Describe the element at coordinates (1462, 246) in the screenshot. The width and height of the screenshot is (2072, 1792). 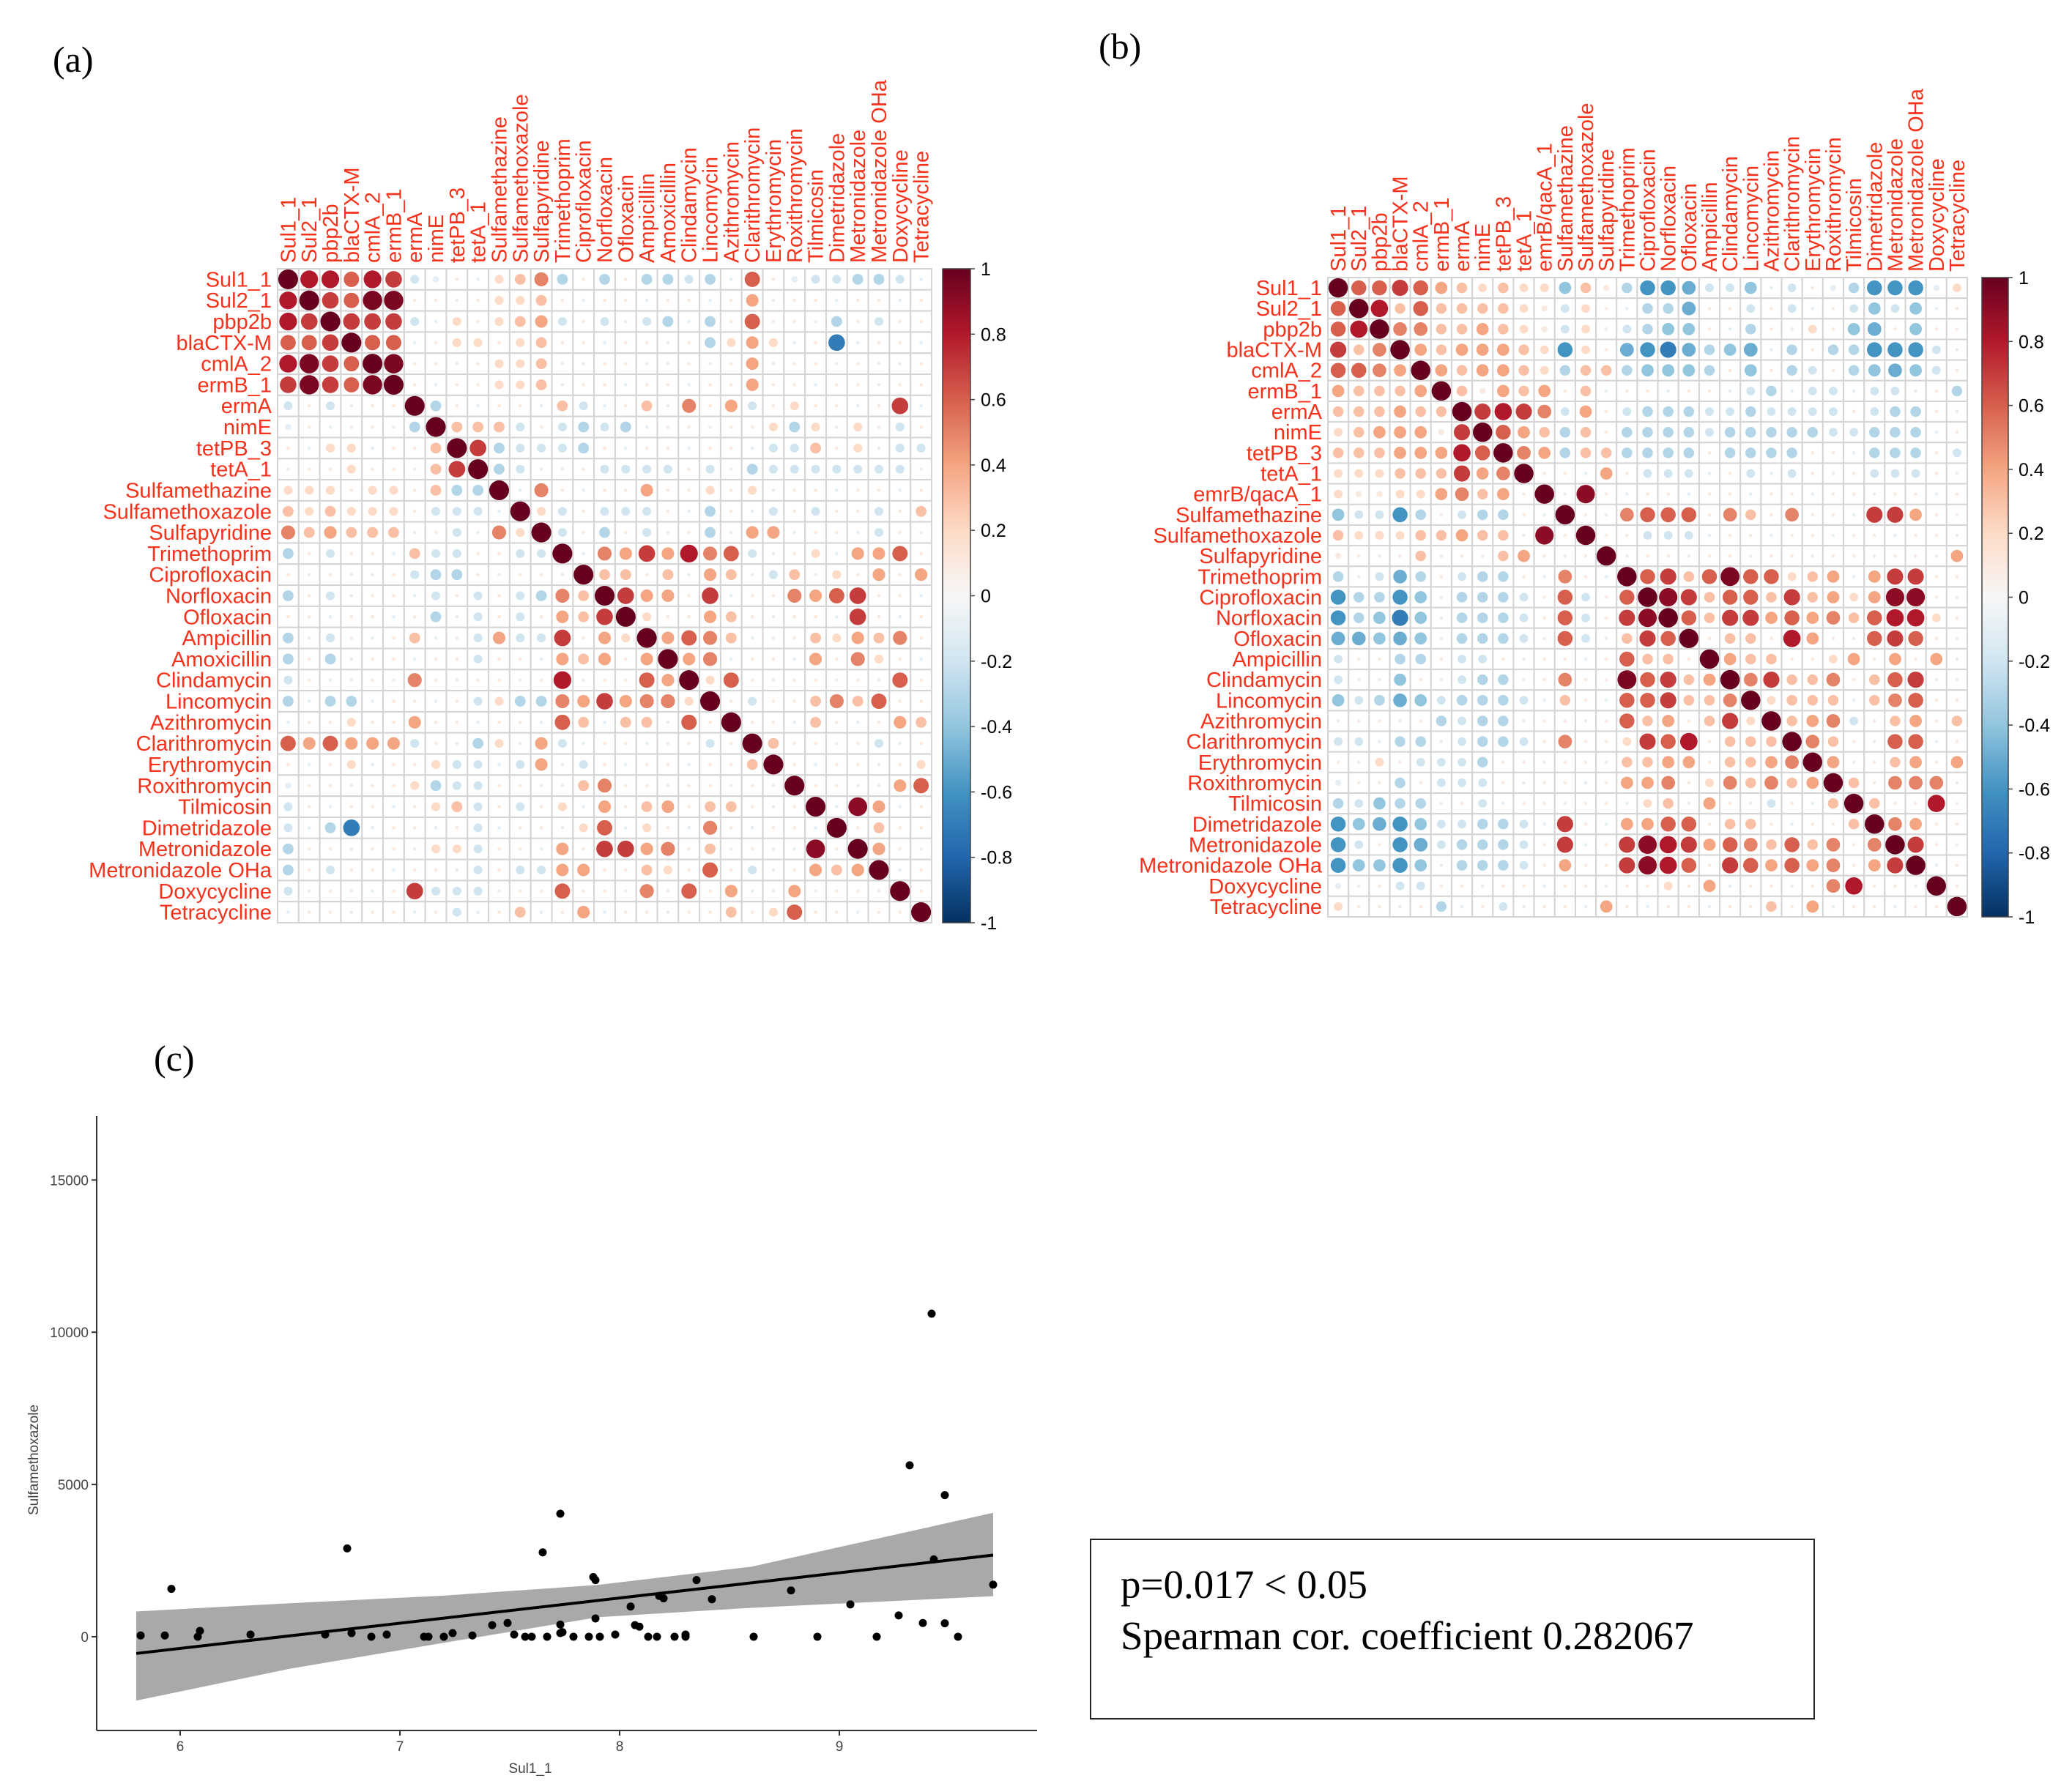
I see `column-label: ermA` at that location.